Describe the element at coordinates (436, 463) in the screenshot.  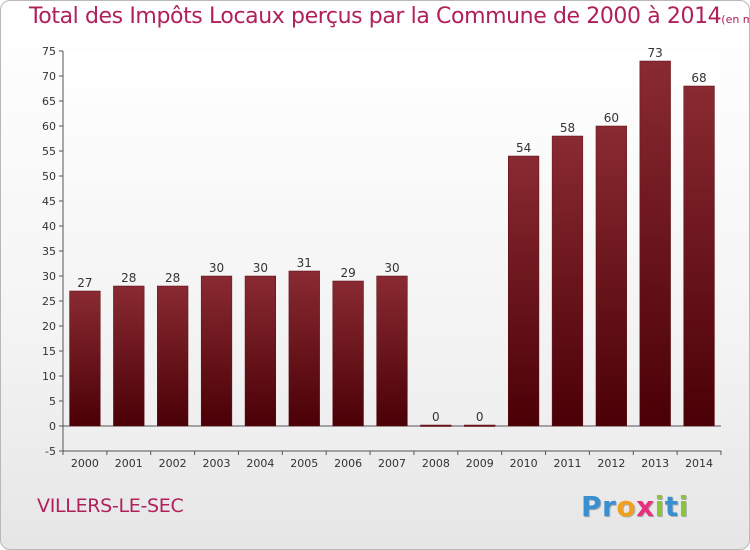
I see `x-tick-label-2008: 2008` at that location.